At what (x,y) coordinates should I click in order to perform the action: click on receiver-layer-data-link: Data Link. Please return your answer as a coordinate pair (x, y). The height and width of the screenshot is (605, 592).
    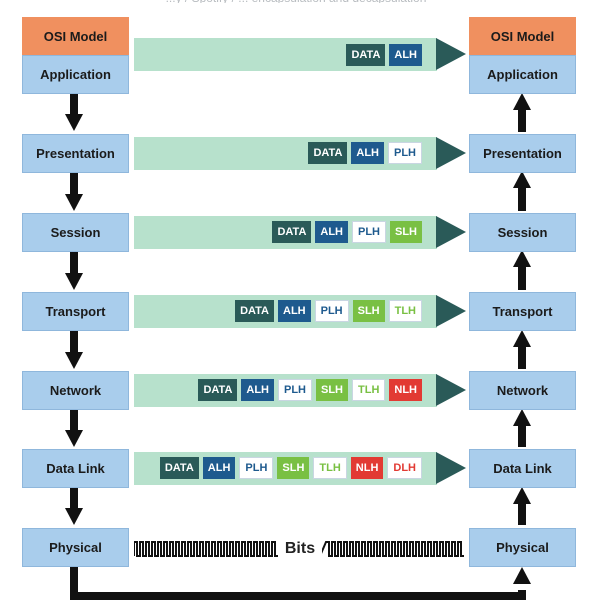
    Looking at the image, I should click on (522, 468).